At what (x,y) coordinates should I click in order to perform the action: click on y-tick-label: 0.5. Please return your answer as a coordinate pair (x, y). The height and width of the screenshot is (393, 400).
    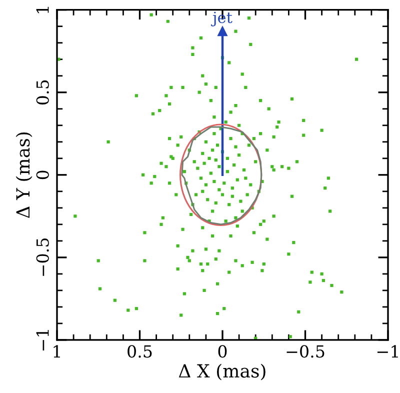
    Looking at the image, I should click on (42, 92).